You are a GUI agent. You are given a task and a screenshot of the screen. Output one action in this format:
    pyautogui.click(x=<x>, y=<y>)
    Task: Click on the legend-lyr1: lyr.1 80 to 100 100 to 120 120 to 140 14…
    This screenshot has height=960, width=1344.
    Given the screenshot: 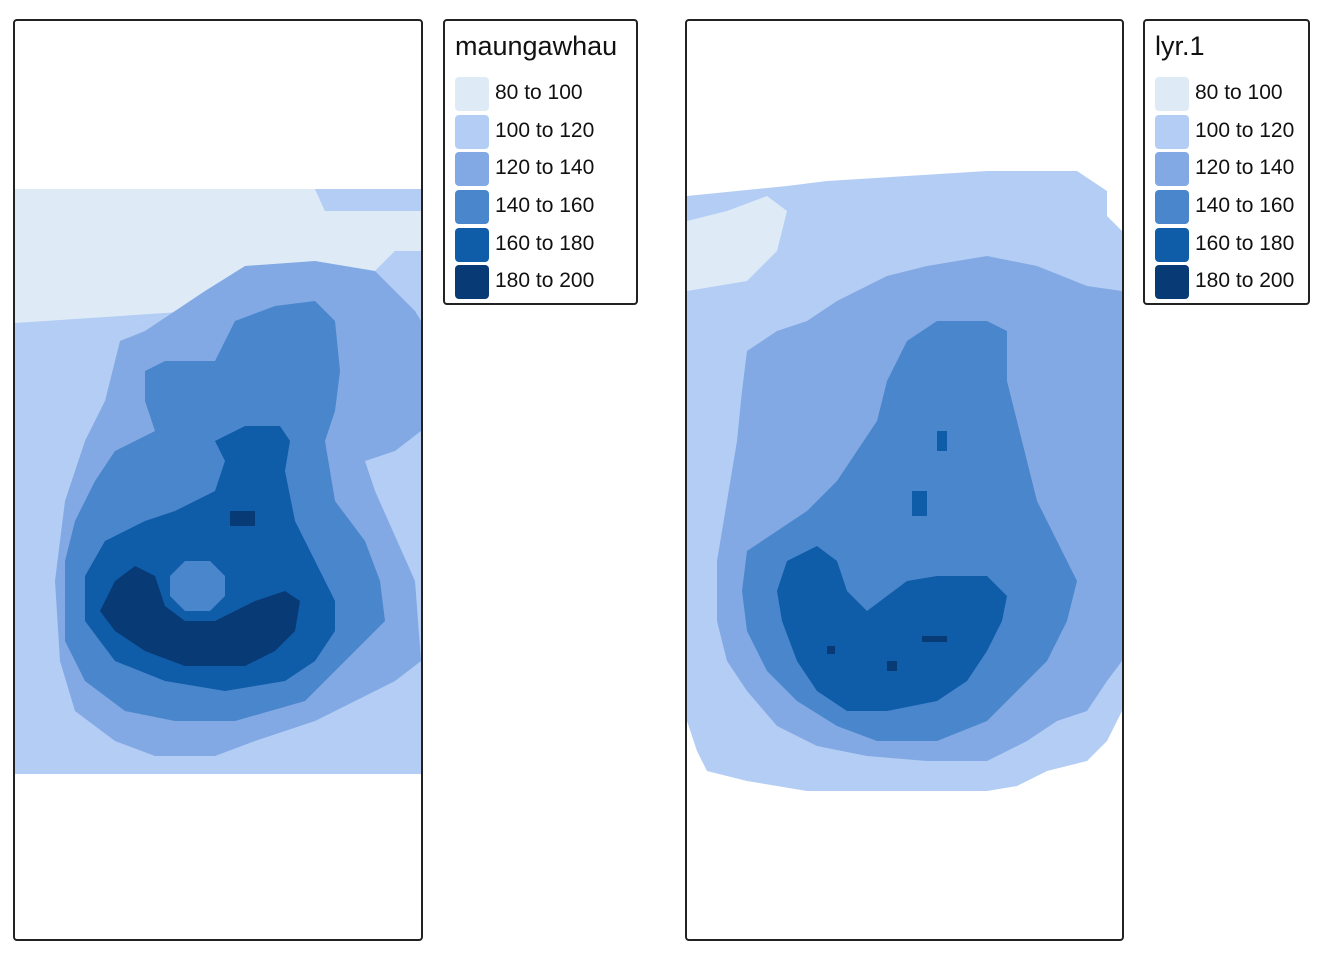 What is the action you would take?
    pyautogui.click(x=1226, y=162)
    